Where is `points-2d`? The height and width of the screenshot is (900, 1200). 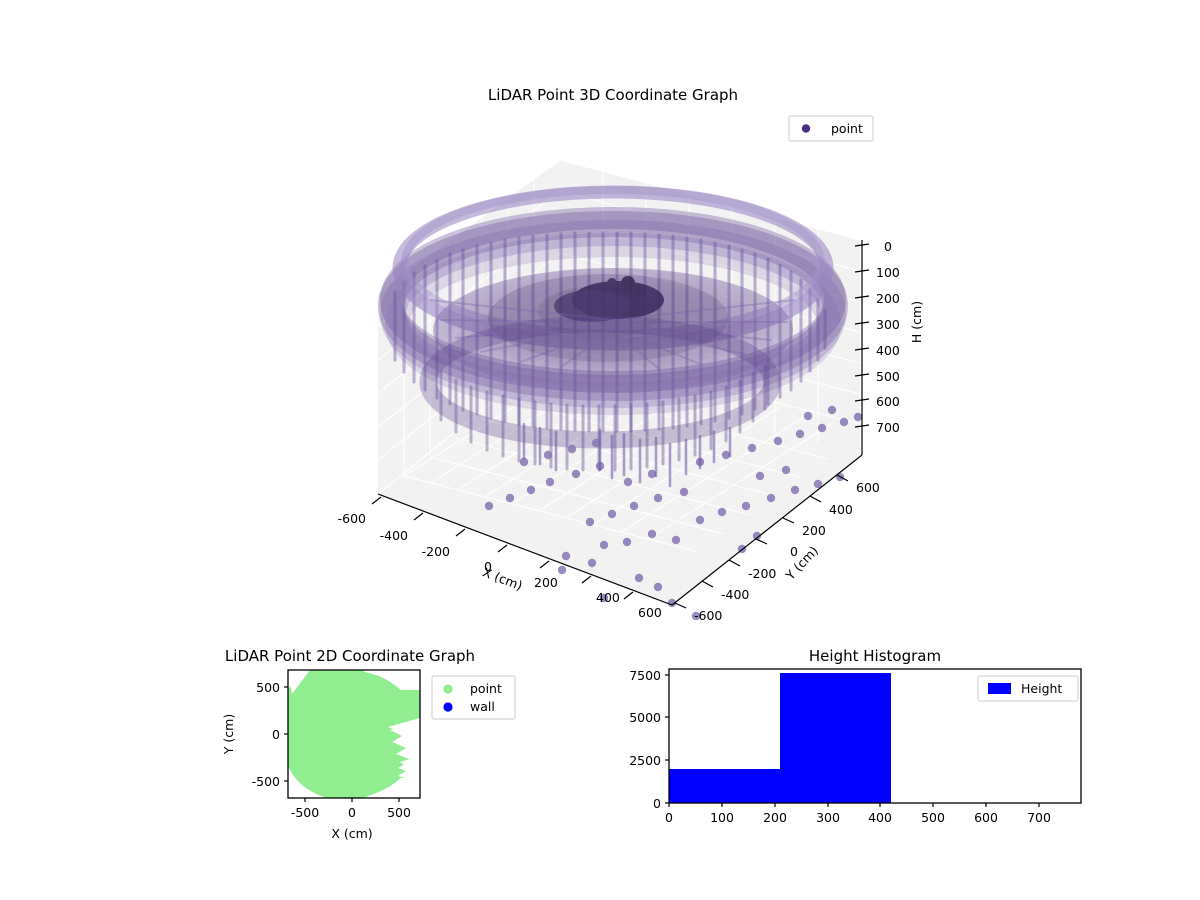 points-2d is located at coordinates (354, 734).